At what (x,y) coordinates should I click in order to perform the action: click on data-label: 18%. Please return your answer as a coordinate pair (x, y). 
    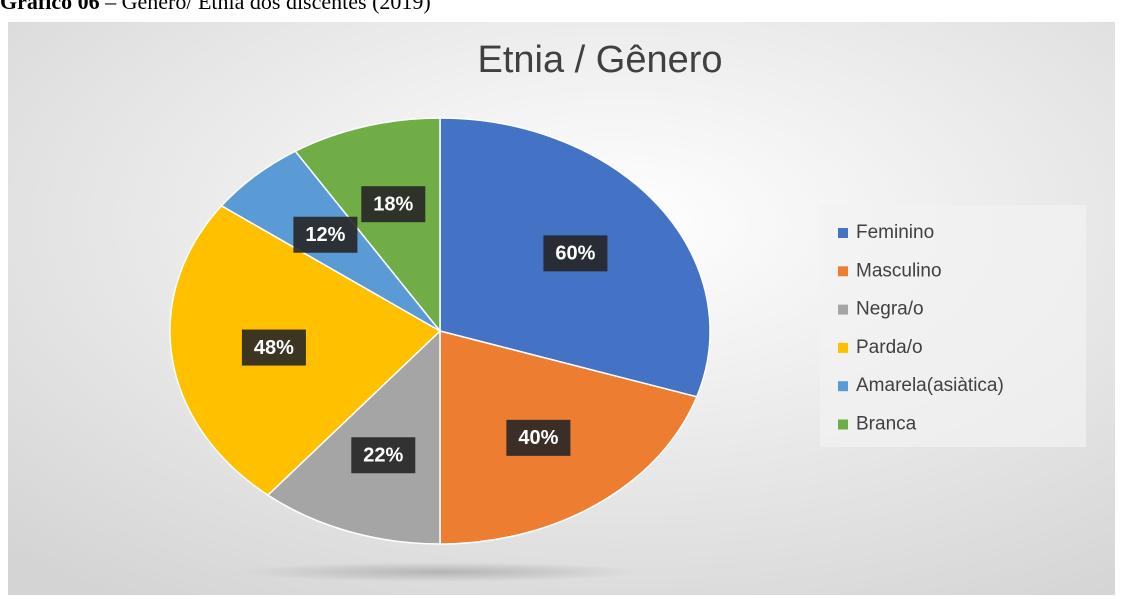
    Looking at the image, I should click on (393, 204).